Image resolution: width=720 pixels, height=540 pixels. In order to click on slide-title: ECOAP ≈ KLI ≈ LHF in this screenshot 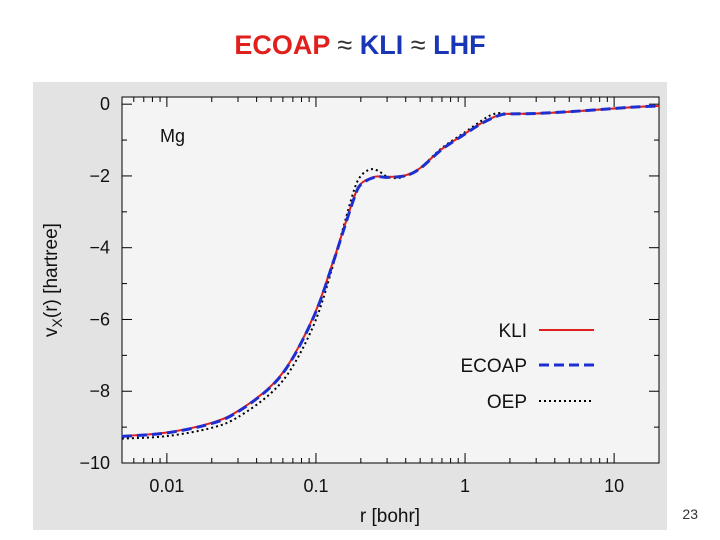, I will do `click(360, 45)`.